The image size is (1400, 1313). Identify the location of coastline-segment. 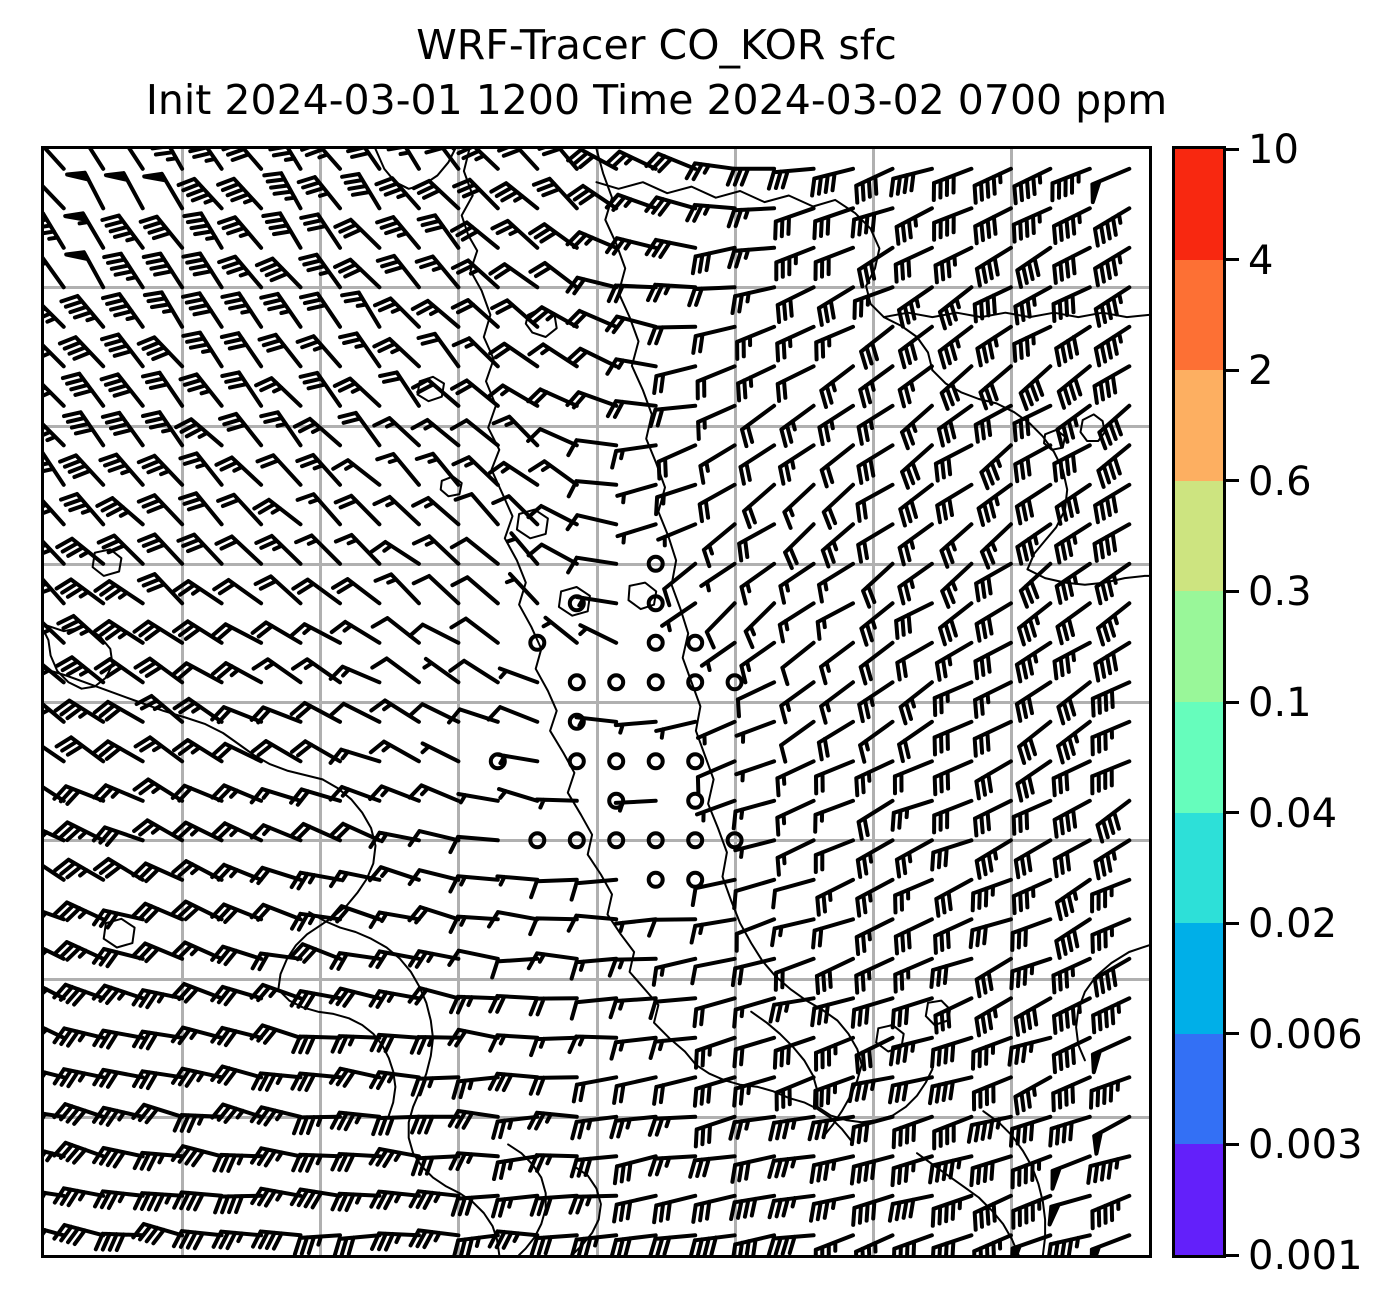
(184, 724).